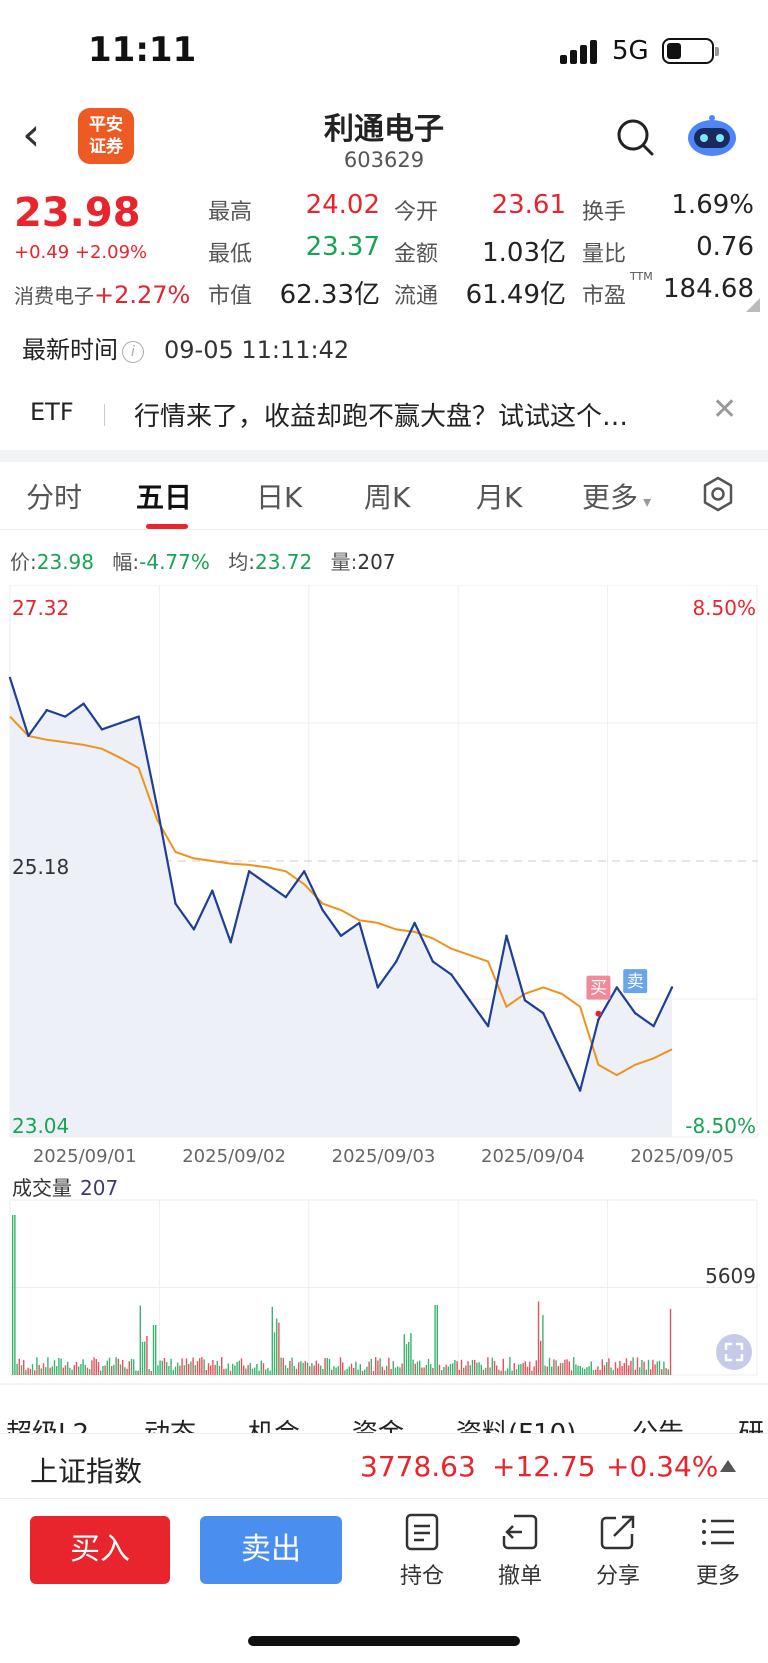  I want to click on x-tick-label: 2025/09/04, so click(533, 1156).